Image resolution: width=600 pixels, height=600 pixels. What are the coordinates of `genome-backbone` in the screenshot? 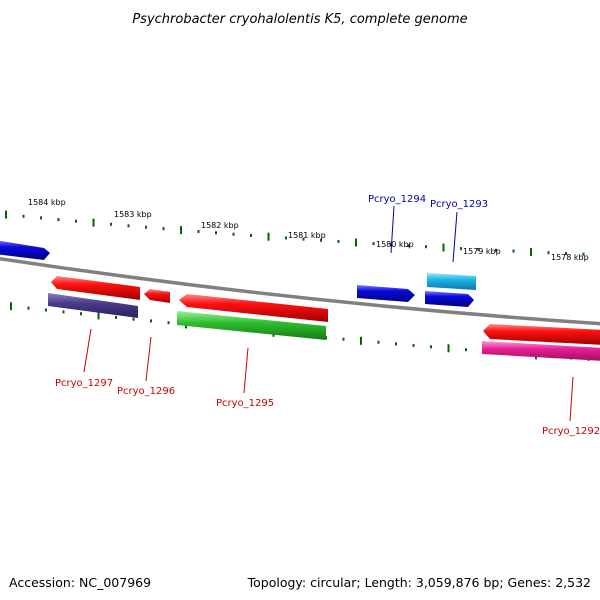 It's located at (300, 291).